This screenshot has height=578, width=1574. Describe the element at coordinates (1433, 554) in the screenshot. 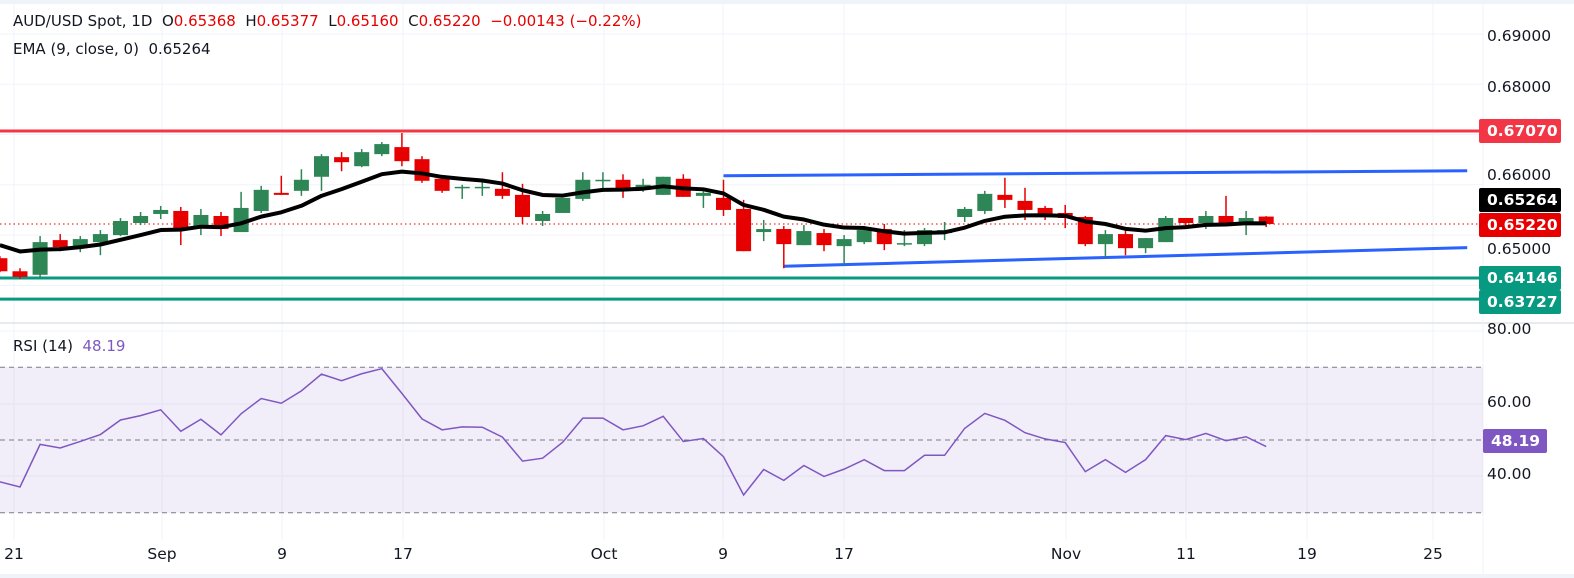

I see `time-tick: 25` at that location.